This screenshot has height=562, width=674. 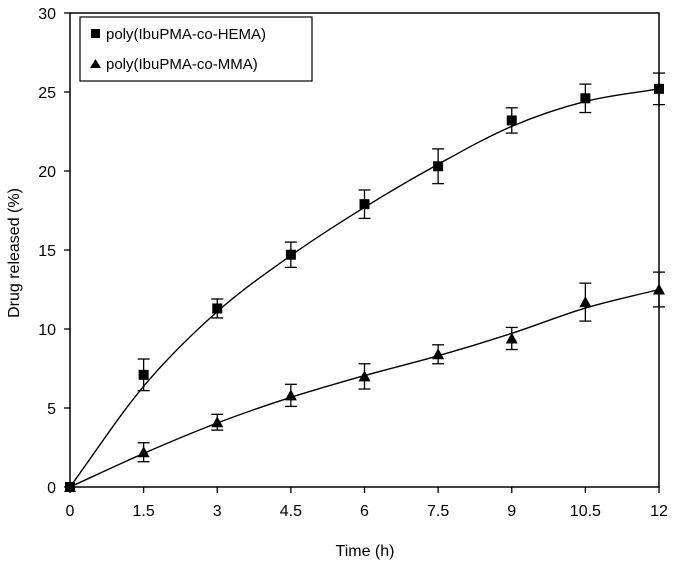 I want to click on legend: poly(IbuPMA-co-HEMA) poly(IbuPMA-co-MMA), so click(x=196, y=49).